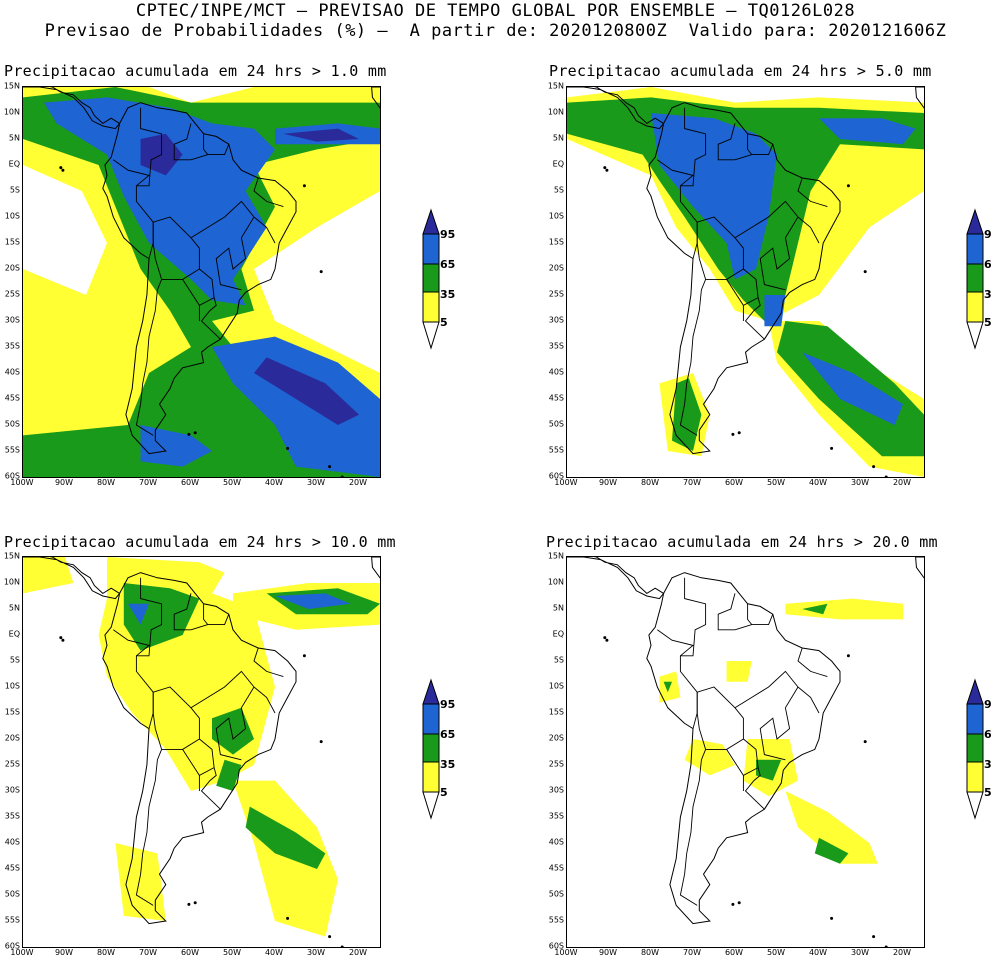 This screenshot has width=991, height=957. Describe the element at coordinates (818, 482) in the screenshot. I see `lon-tick-label: 40W` at that location.